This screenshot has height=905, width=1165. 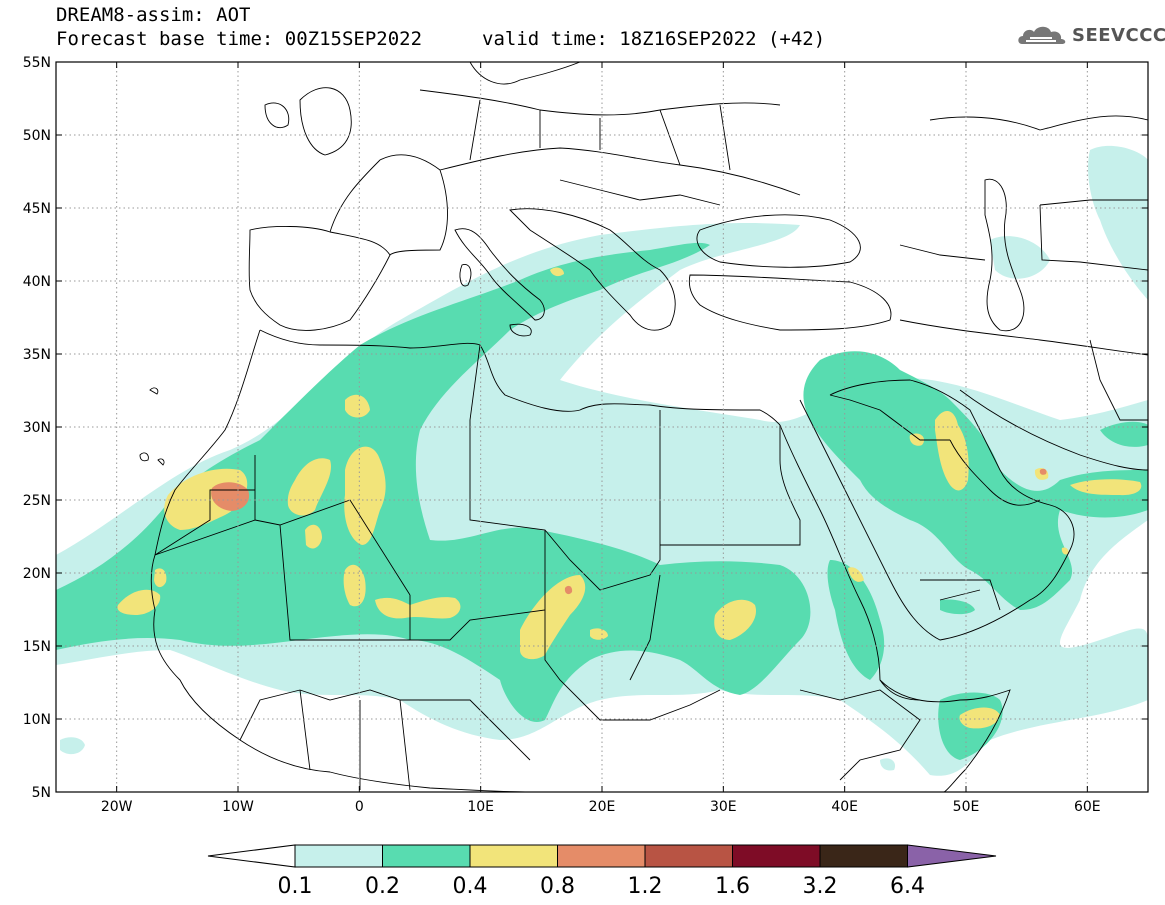 What do you see at coordinates (37, 720) in the screenshot?
I see `lat-tick-label: 10N` at bounding box center [37, 720].